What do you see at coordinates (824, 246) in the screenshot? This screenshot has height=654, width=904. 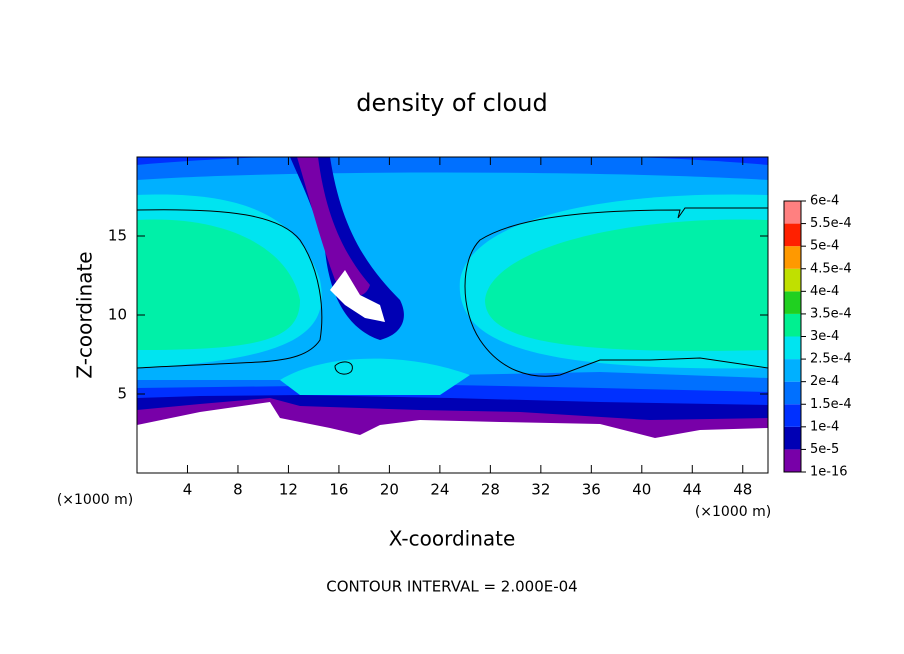 I see `colorbar-label: 5e-4` at bounding box center [824, 246].